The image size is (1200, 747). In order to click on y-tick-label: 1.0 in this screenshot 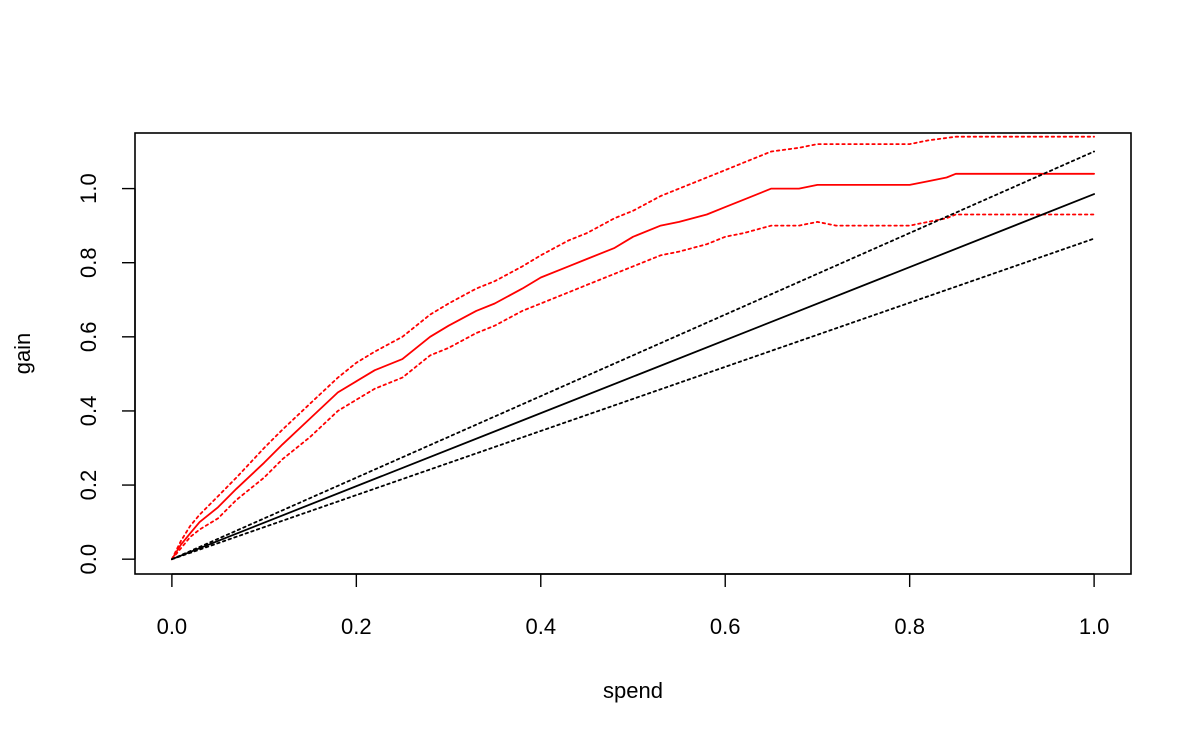, I will do `click(88, 188)`.